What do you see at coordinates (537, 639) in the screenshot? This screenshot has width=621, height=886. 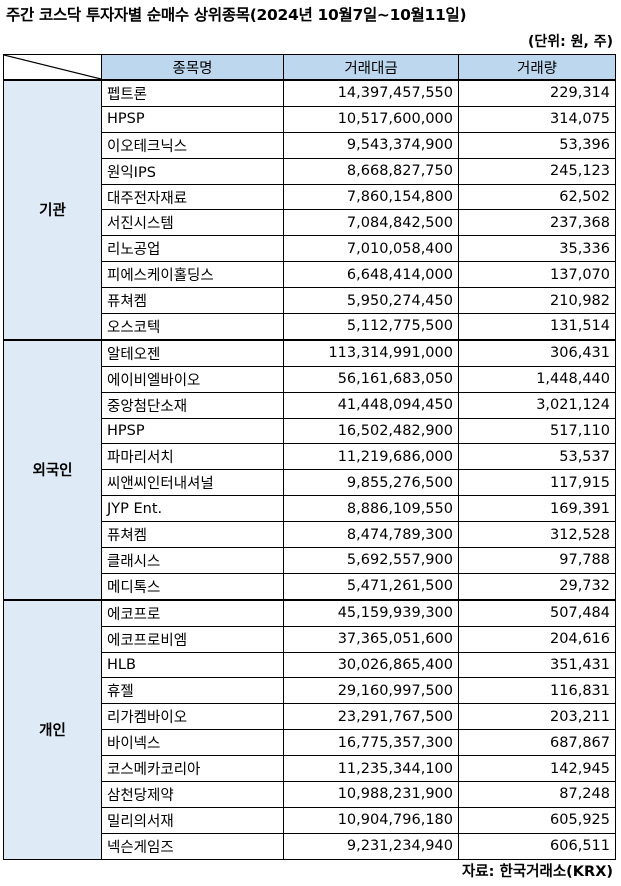 I see `trade-volume: 204,616` at bounding box center [537, 639].